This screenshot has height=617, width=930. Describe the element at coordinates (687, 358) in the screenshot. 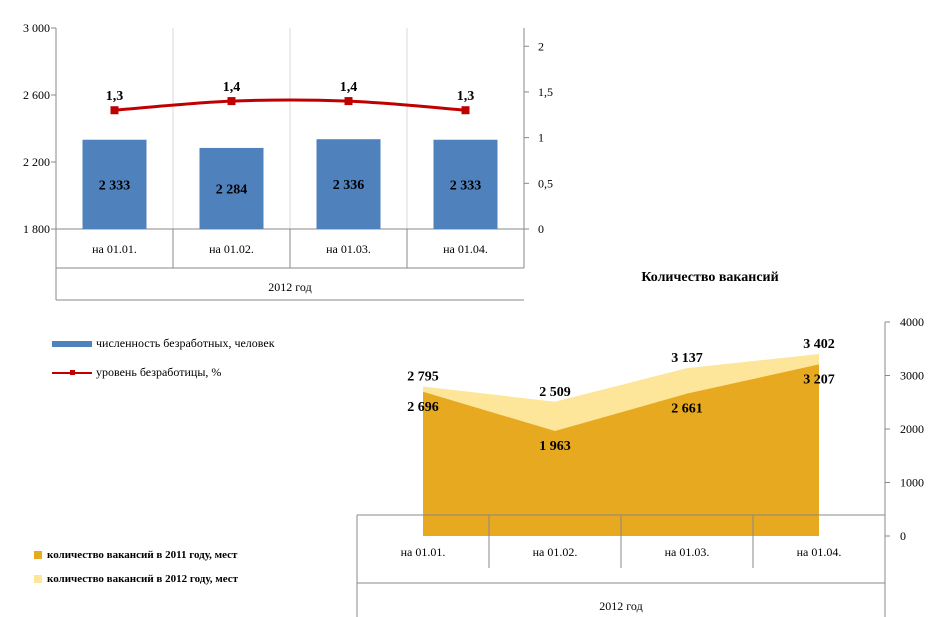

I see `data-label-2012: 3 137` at that location.